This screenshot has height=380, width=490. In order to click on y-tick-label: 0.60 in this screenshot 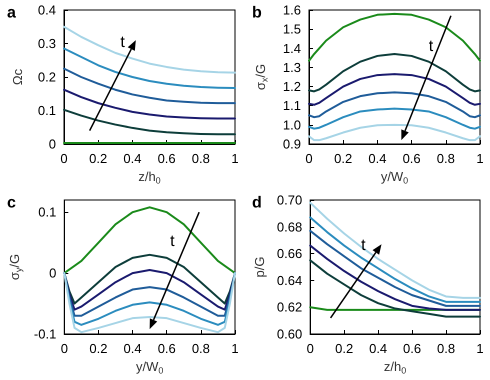, I will do `click(289, 334)`.